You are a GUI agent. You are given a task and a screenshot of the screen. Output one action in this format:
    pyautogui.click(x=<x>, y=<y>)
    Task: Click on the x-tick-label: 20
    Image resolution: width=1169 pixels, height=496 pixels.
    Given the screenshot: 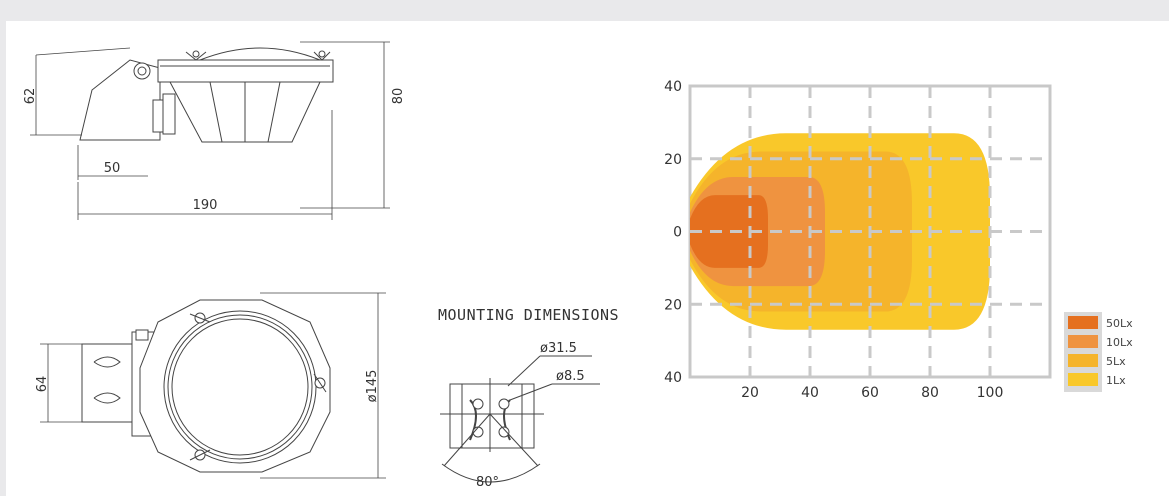 What is the action you would take?
    pyautogui.click(x=750, y=393)
    